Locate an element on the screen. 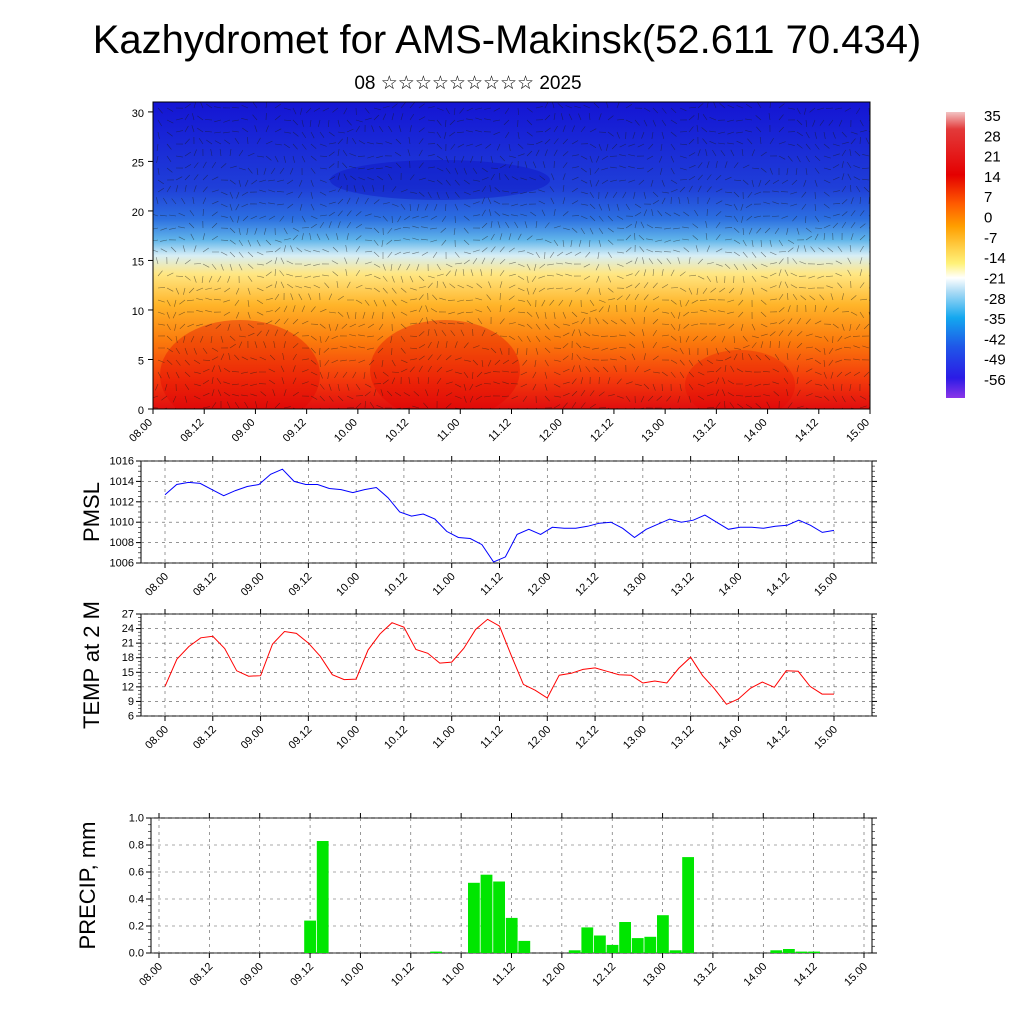 This screenshot has width=1024, height=1024. pmsl-x-tick-label: 10.12 is located at coordinates (396, 585).